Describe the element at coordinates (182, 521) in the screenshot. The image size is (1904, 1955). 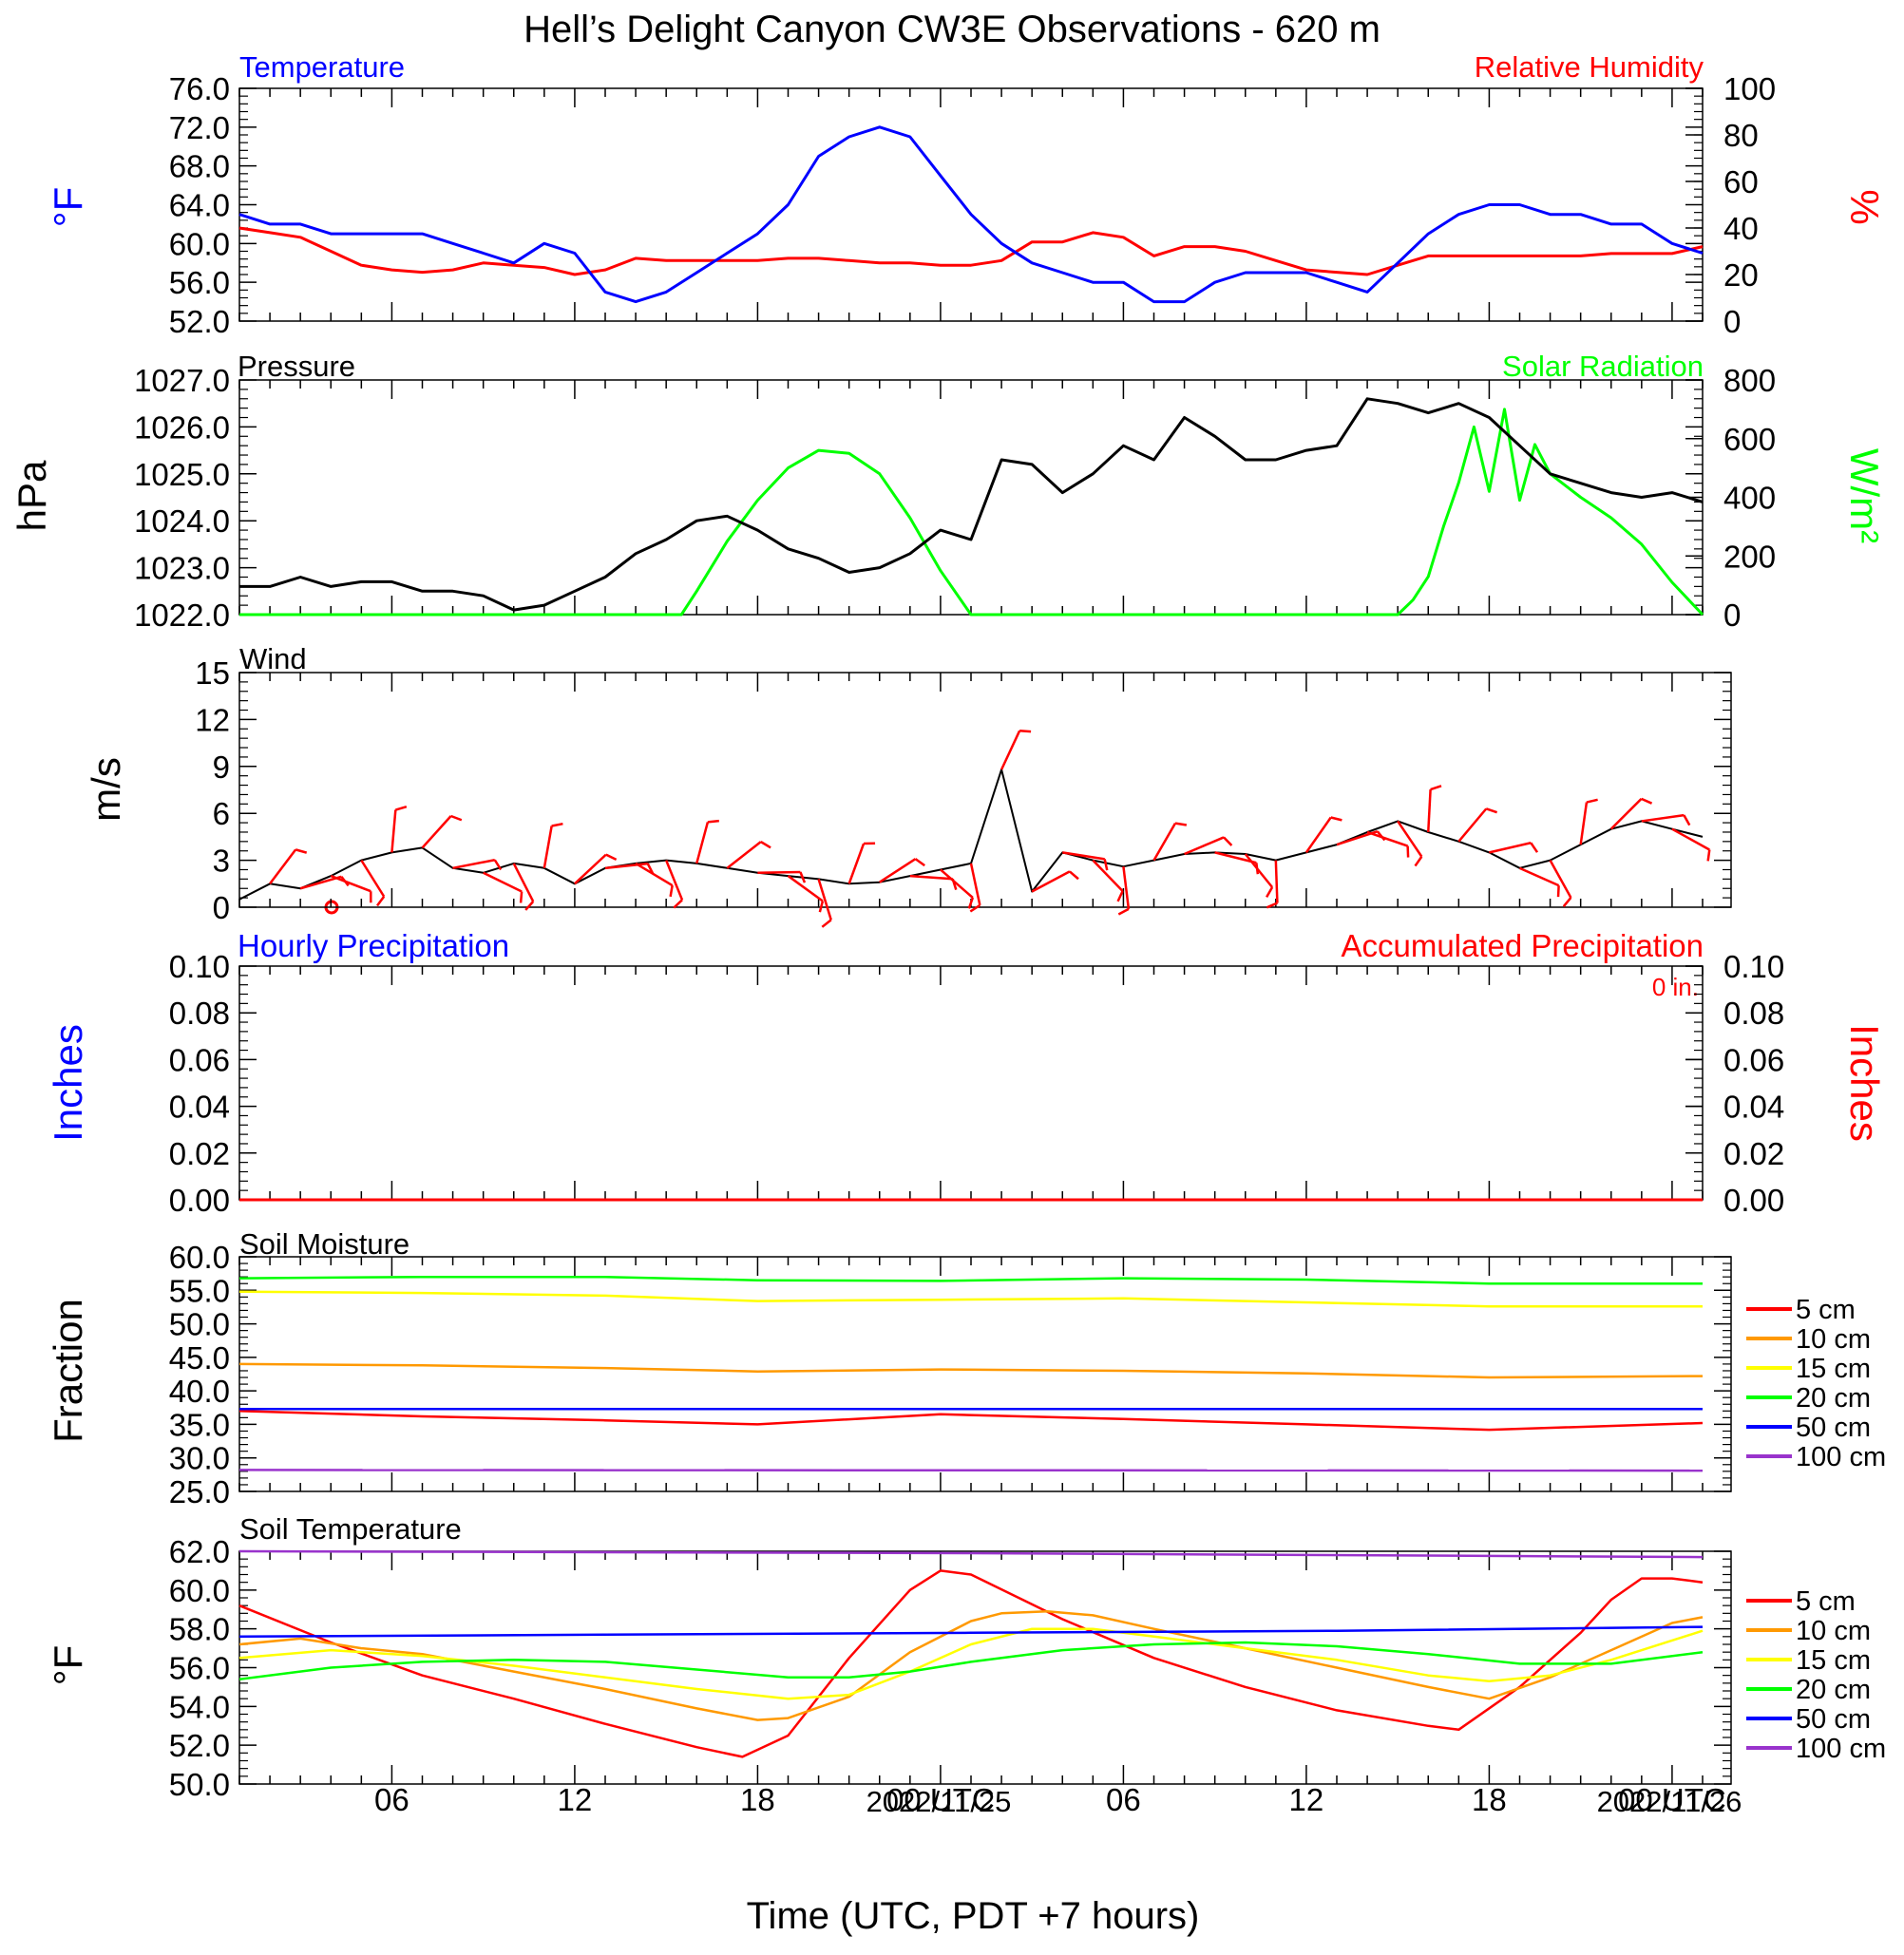
I see `pressure-tick-label: 1024.0` at that location.